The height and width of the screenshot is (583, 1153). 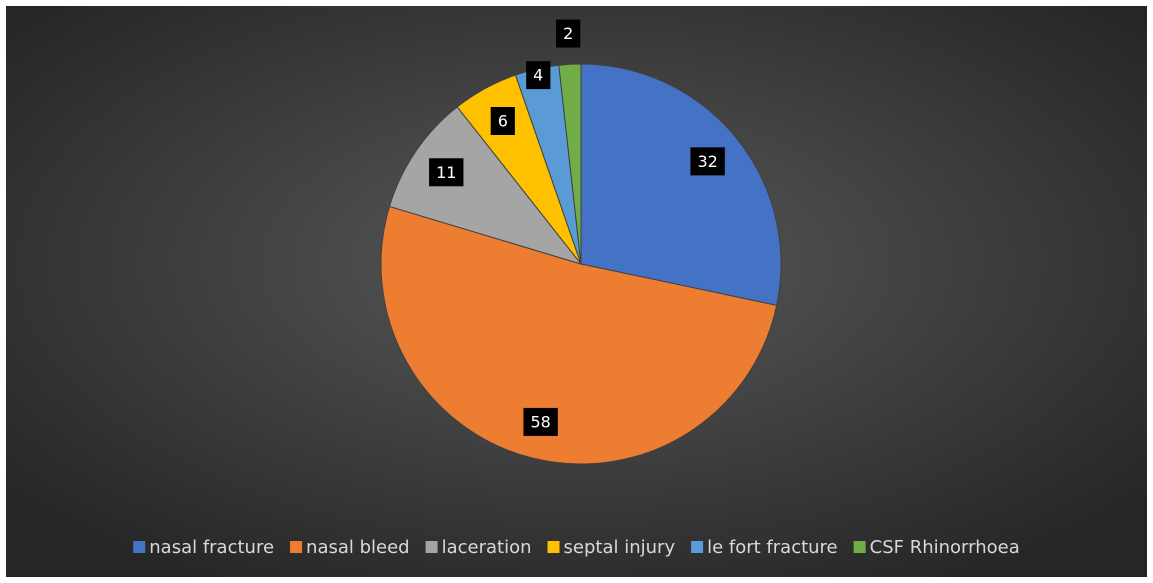 I want to click on data-label-text: 2, so click(x=568, y=33).